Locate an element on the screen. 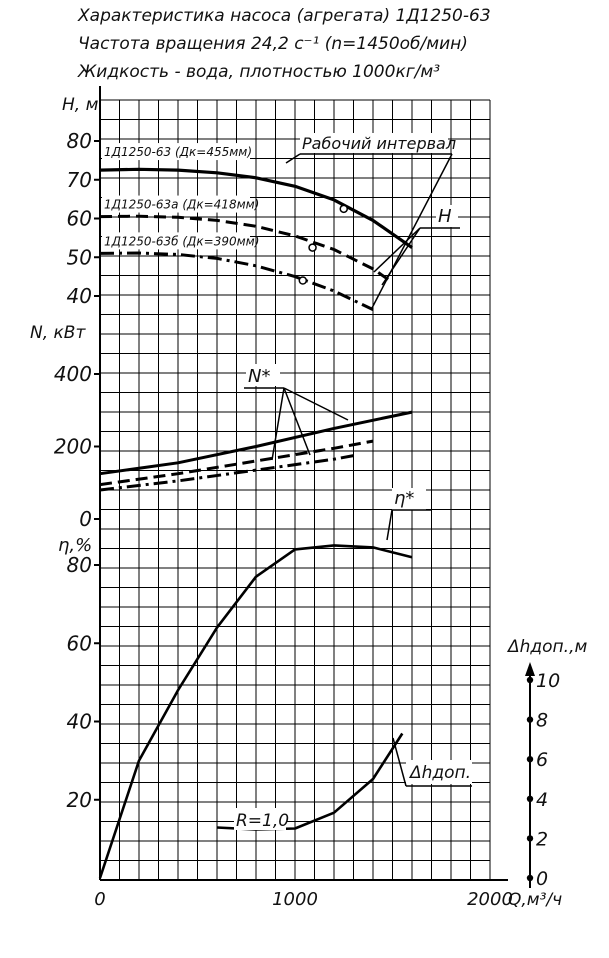 The image size is (609, 958). annotation-npsh: Δhдоп. is located at coordinates (439, 773).